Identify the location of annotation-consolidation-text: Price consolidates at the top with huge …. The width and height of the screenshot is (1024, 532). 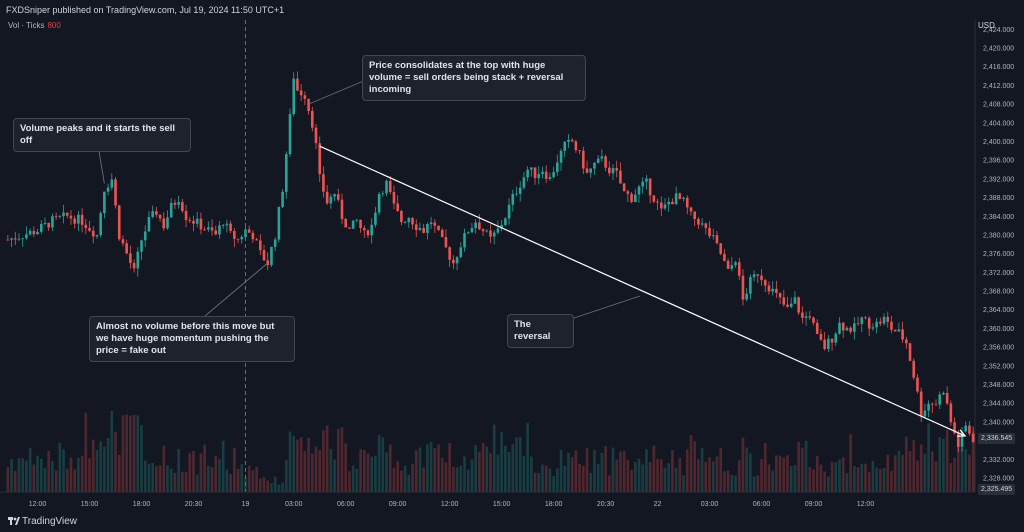
(466, 77).